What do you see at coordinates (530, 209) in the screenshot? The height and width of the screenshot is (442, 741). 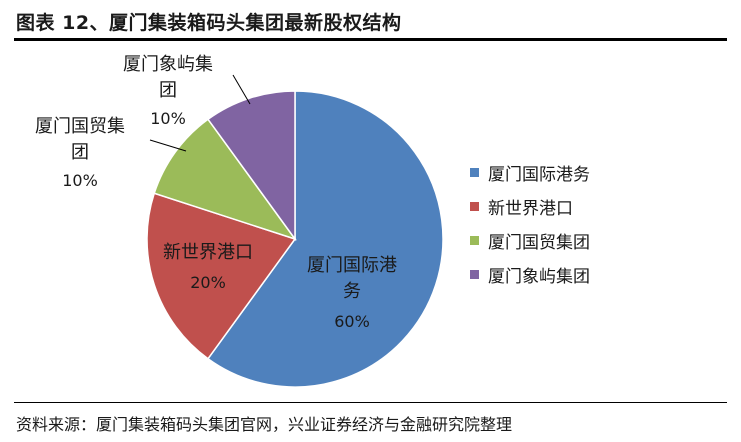 I see `legend-label-2: 新世界港口` at bounding box center [530, 209].